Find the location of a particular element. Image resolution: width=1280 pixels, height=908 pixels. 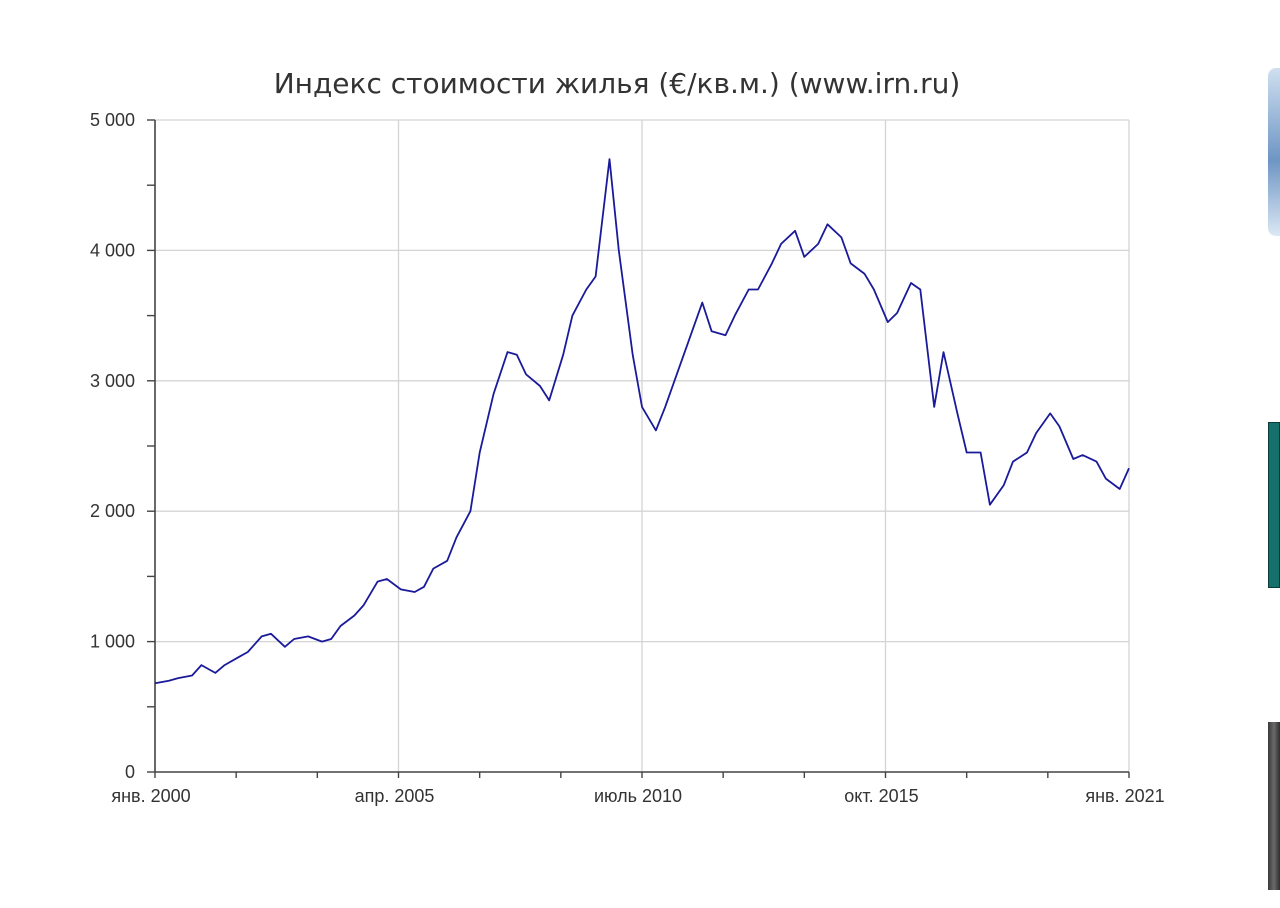

y-tick-label: 5 000 is located at coordinates (112, 120).